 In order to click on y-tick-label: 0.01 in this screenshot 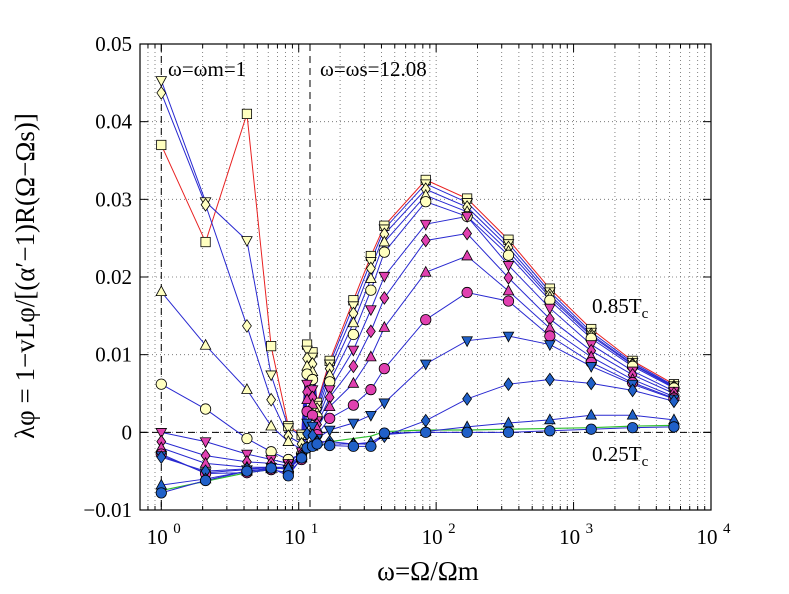, I will do `click(113, 355)`.